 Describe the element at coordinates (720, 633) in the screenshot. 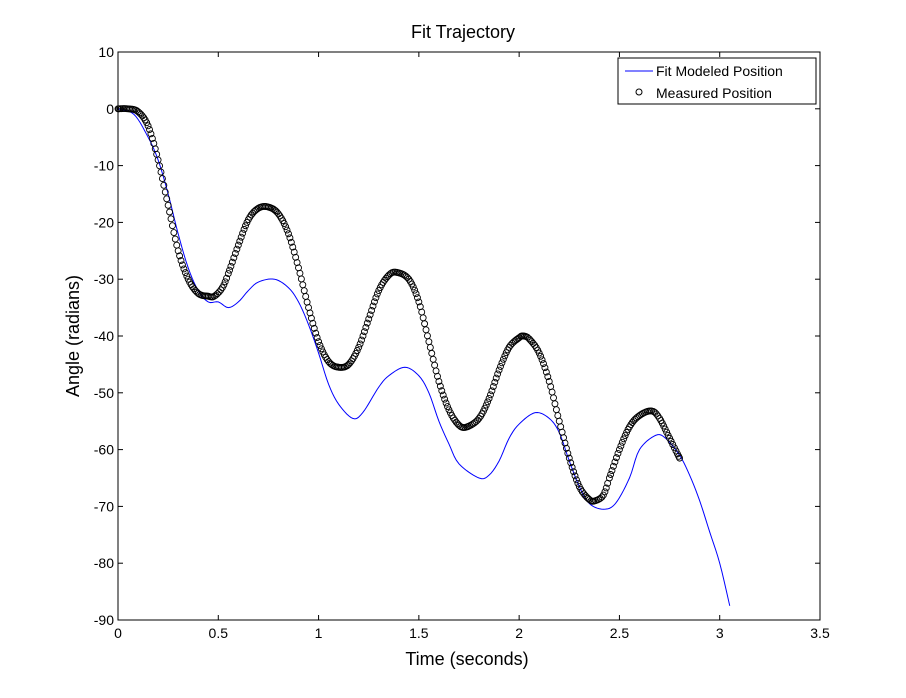

I see `x-tick-label: 3` at that location.